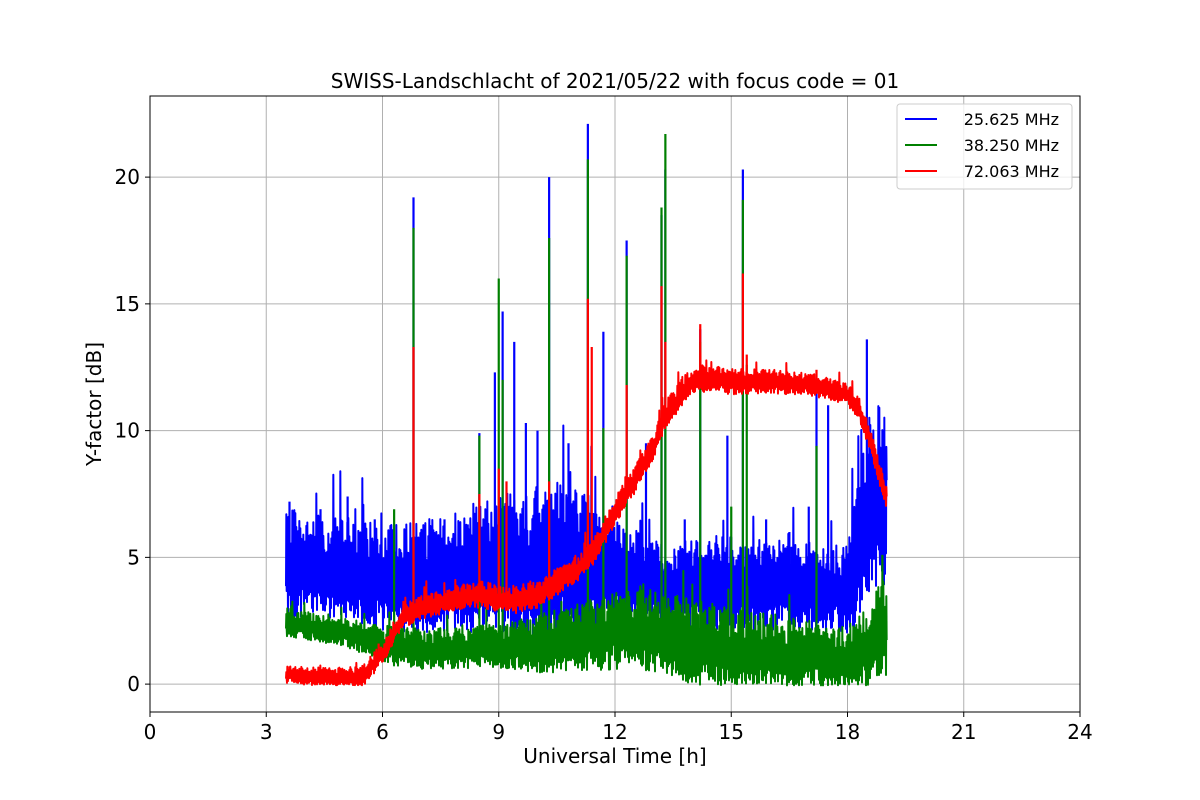  I want to click on x-tick-label: 9, so click(498, 732).